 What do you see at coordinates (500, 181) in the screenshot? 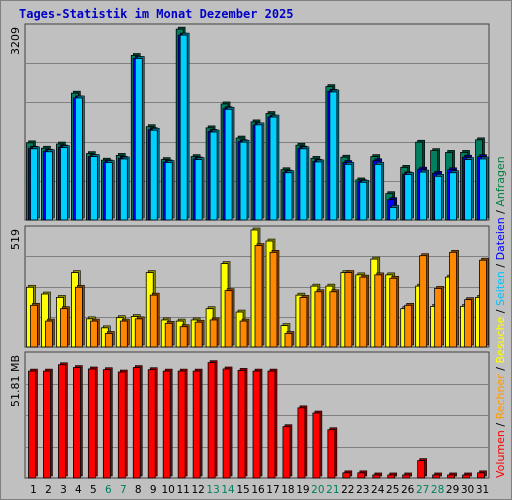
I see `legend-anfragen: Anfragen` at bounding box center [500, 181].